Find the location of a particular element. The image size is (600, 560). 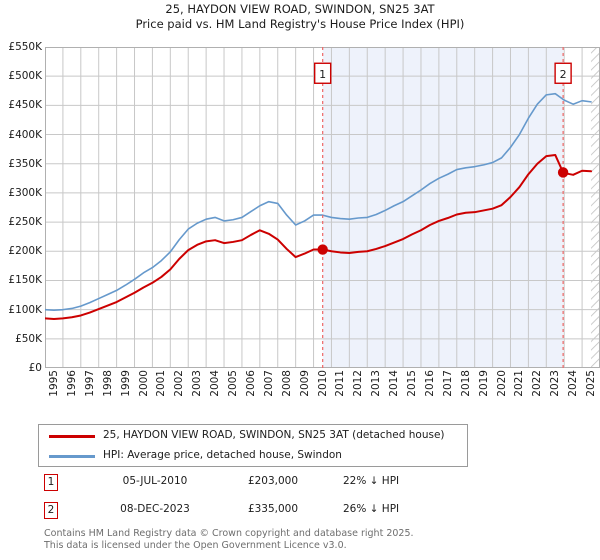

y-axis-tick-label: £550K is located at coordinates (25, 47).